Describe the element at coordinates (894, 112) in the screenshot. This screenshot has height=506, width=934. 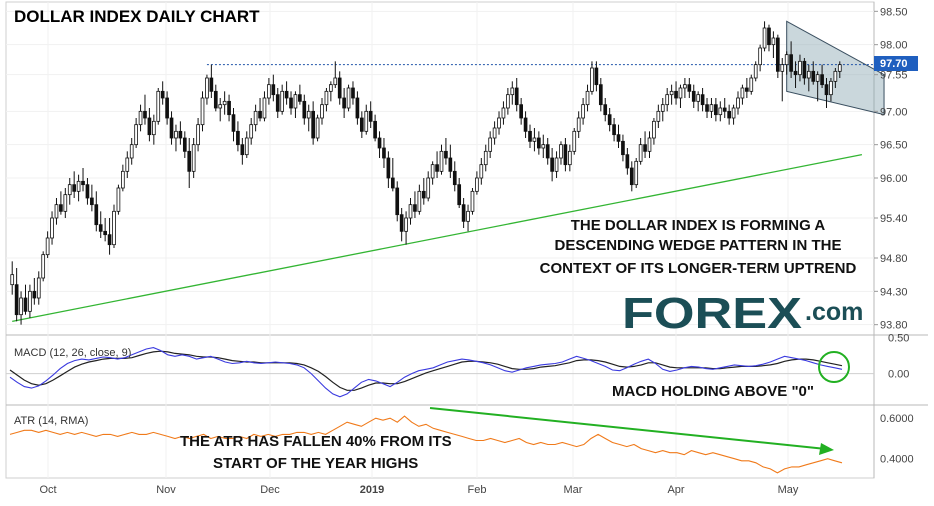
I see `price-tick-label: 97.00` at that location.